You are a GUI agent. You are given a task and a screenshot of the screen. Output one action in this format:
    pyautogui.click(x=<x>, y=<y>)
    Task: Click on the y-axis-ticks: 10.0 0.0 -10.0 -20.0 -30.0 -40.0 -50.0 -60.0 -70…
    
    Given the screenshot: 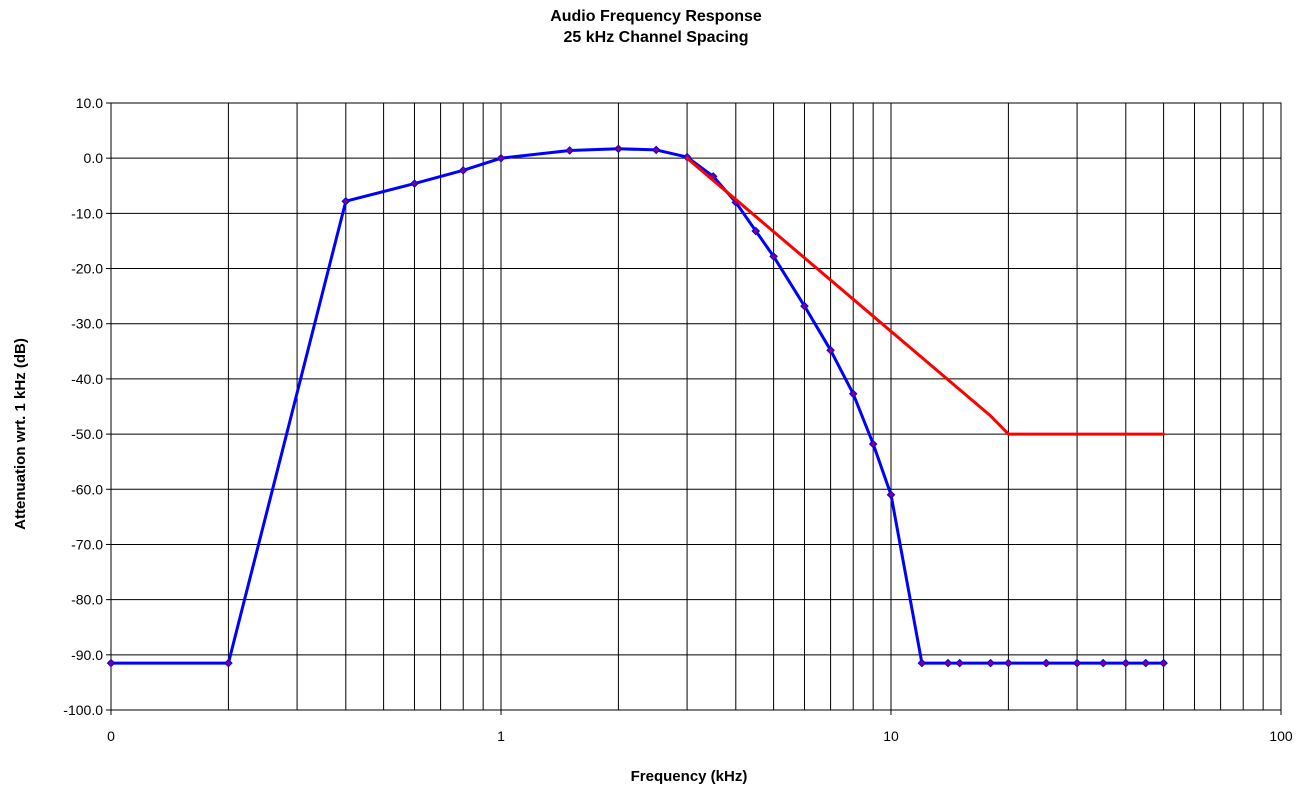 What is the action you would take?
    pyautogui.click(x=87, y=406)
    